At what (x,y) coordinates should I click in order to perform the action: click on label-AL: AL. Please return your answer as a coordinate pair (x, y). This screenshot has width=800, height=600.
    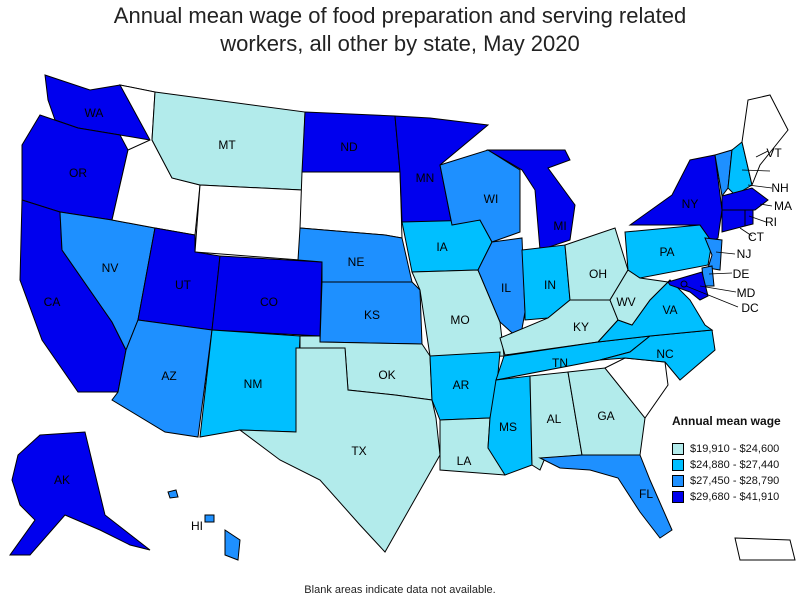
    Looking at the image, I should click on (554, 419).